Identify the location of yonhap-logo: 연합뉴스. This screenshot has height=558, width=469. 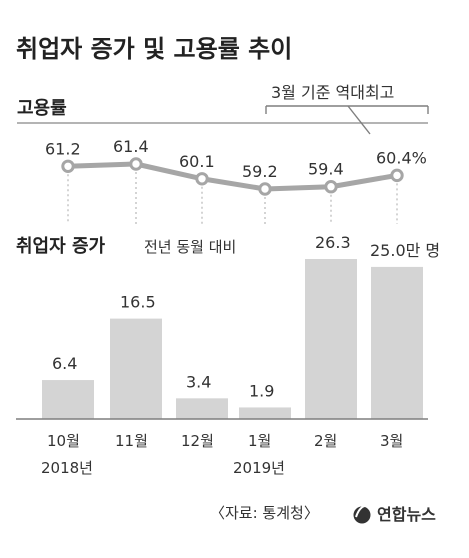
(394, 514).